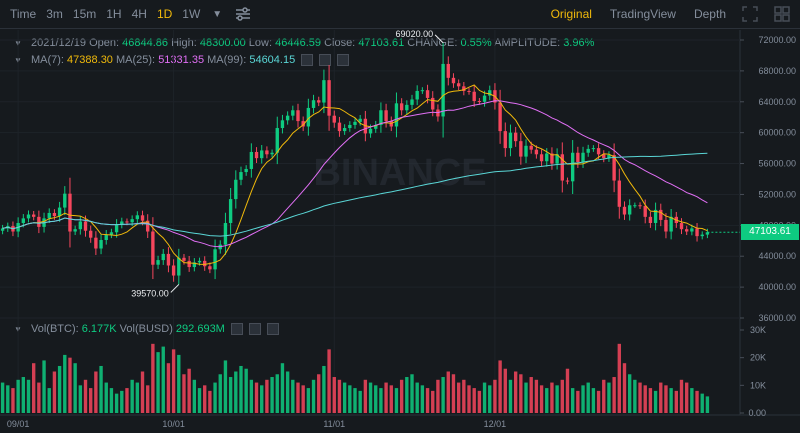 Image resolution: width=800 pixels, height=433 pixels. What do you see at coordinates (273, 329) in the screenshot?
I see `vol-close-icon` at bounding box center [273, 329].